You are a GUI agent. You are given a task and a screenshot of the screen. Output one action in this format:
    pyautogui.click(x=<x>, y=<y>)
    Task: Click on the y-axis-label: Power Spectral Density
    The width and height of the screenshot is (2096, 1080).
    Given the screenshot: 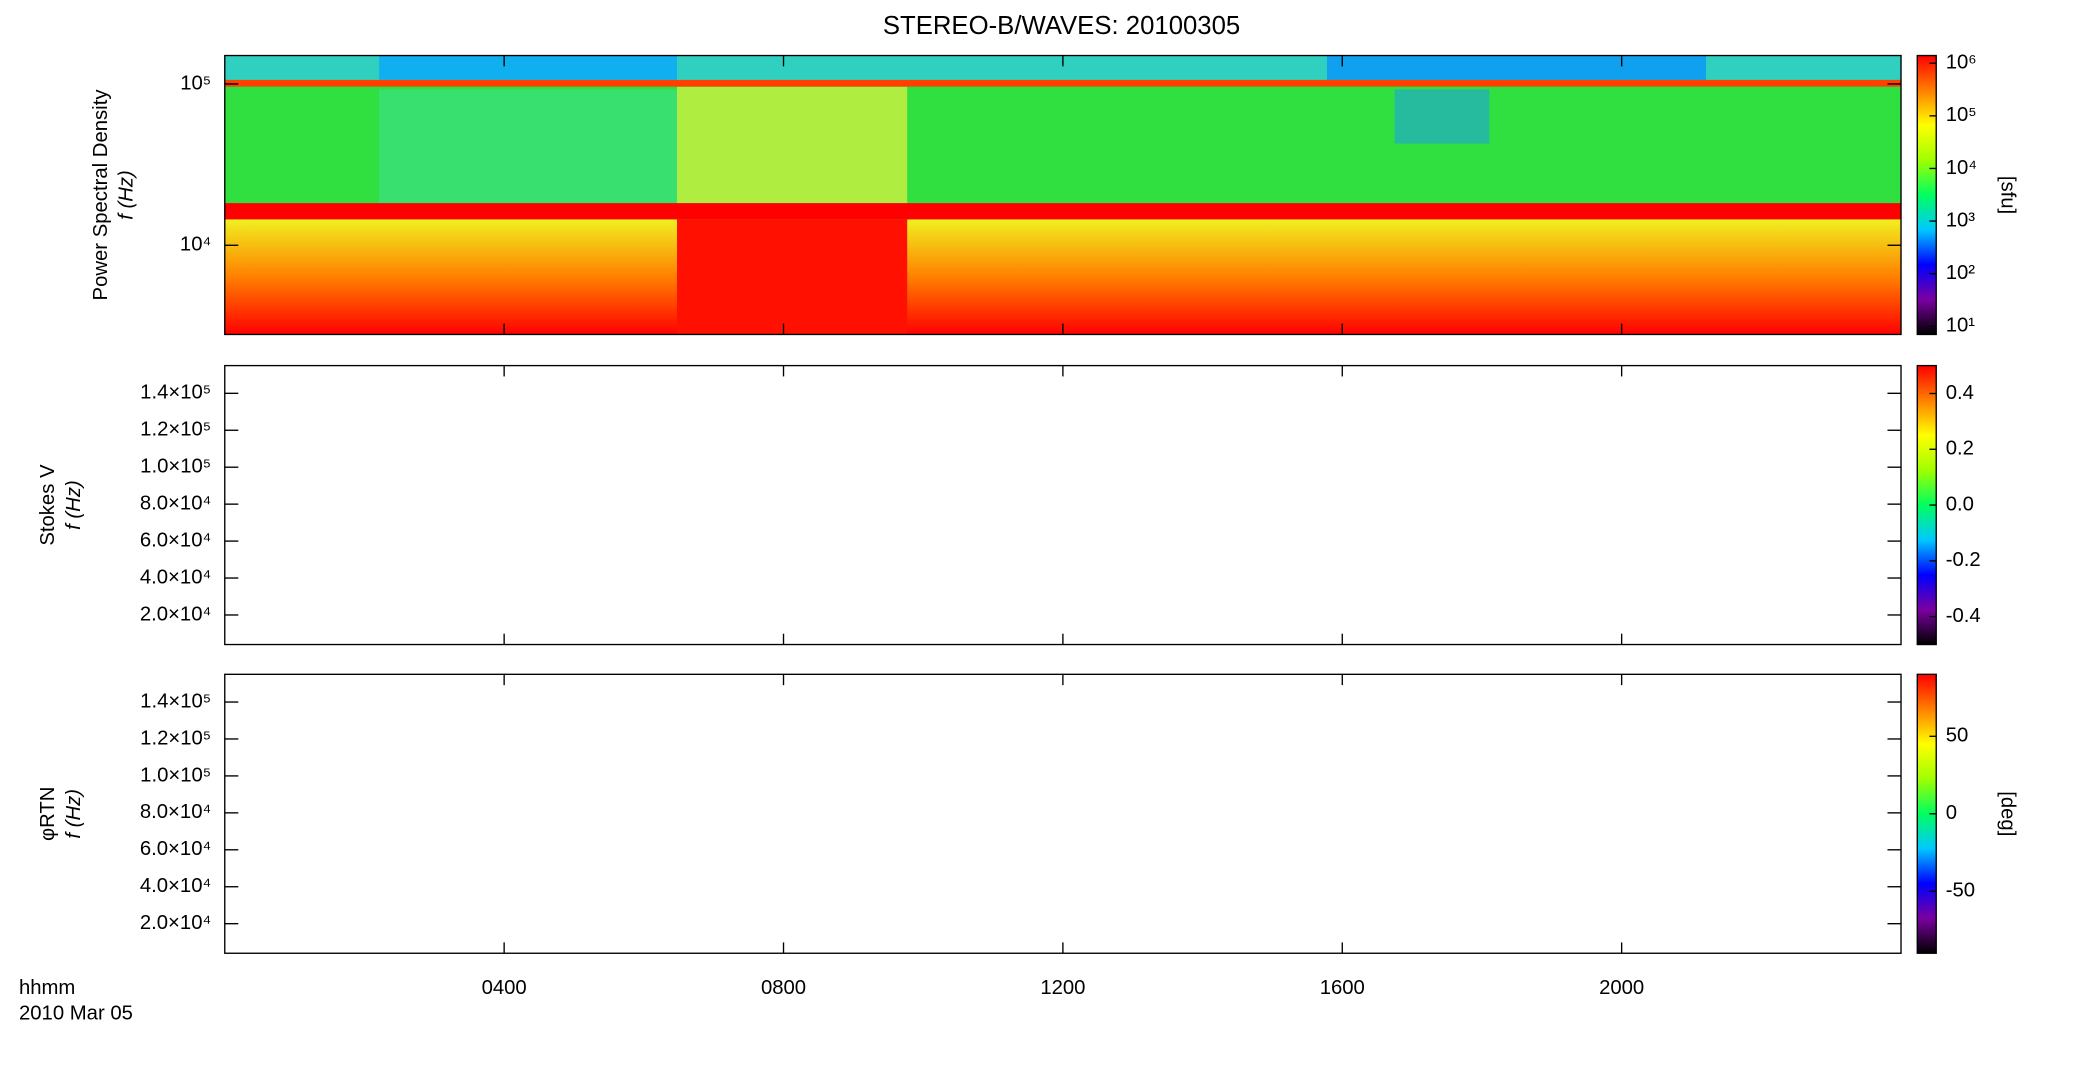 What is the action you would take?
    pyautogui.click(x=101, y=195)
    